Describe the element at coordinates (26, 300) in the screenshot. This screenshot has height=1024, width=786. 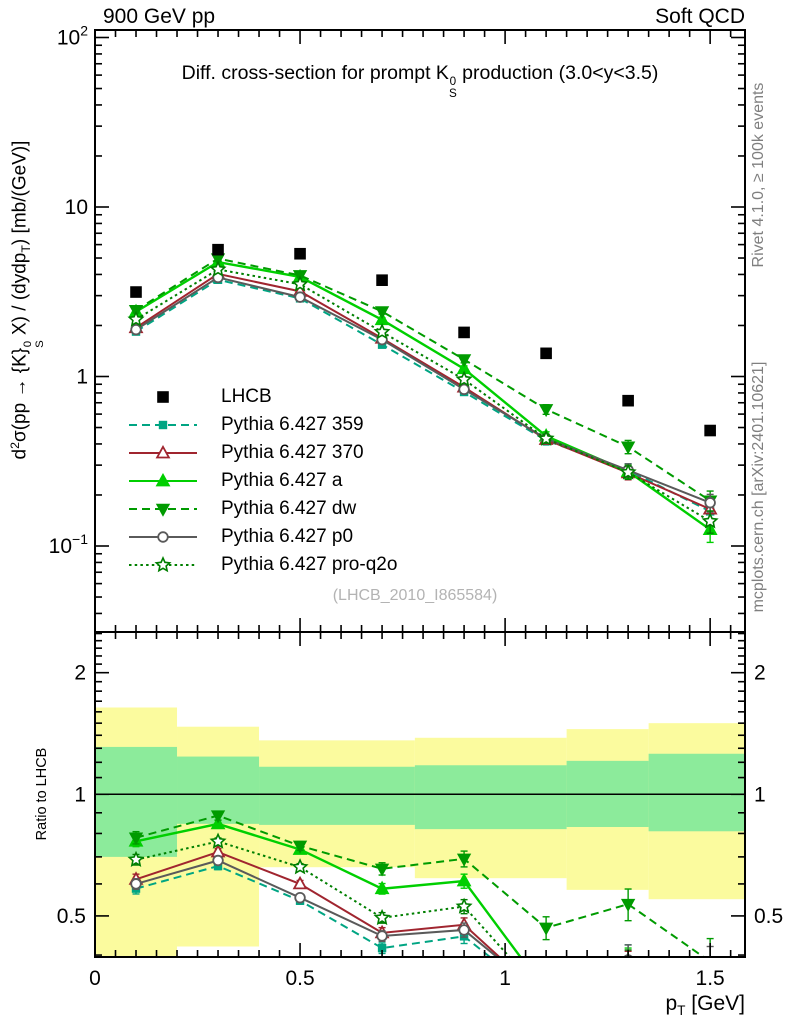
I see `y-axis-label: d2σ(pp → {K} 0 S X) / (dydpT) [mb/(GeV)]` at that location.